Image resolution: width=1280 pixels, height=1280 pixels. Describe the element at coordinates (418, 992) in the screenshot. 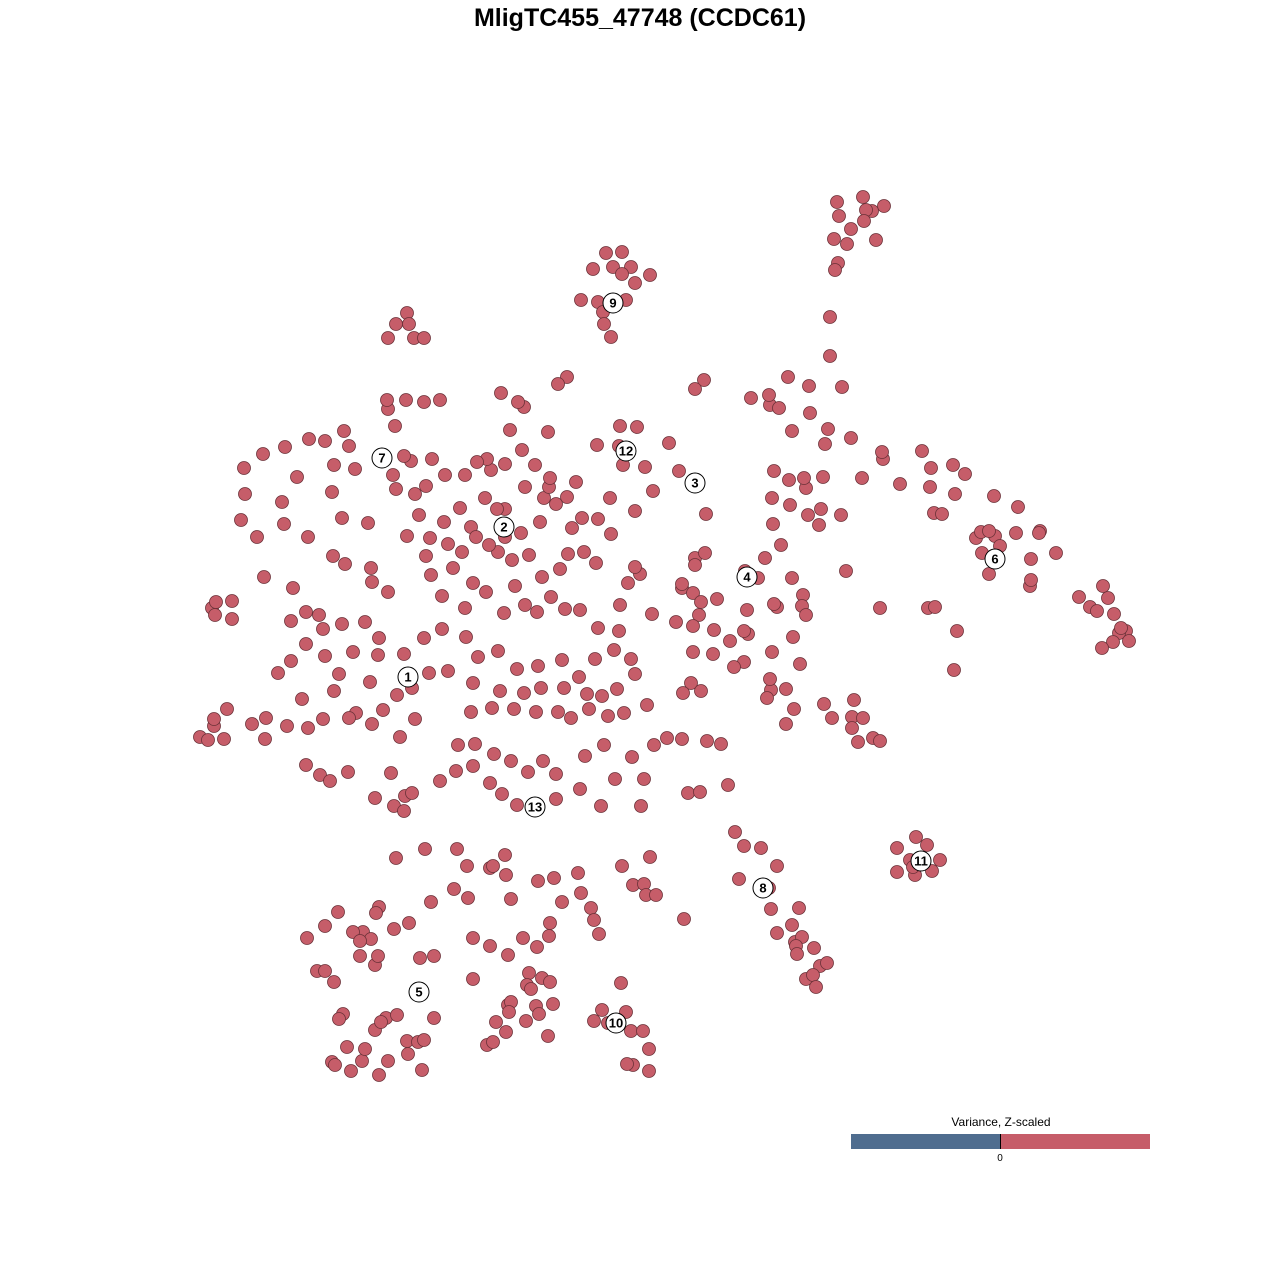

I see `cluster-label-text: 5` at that location.